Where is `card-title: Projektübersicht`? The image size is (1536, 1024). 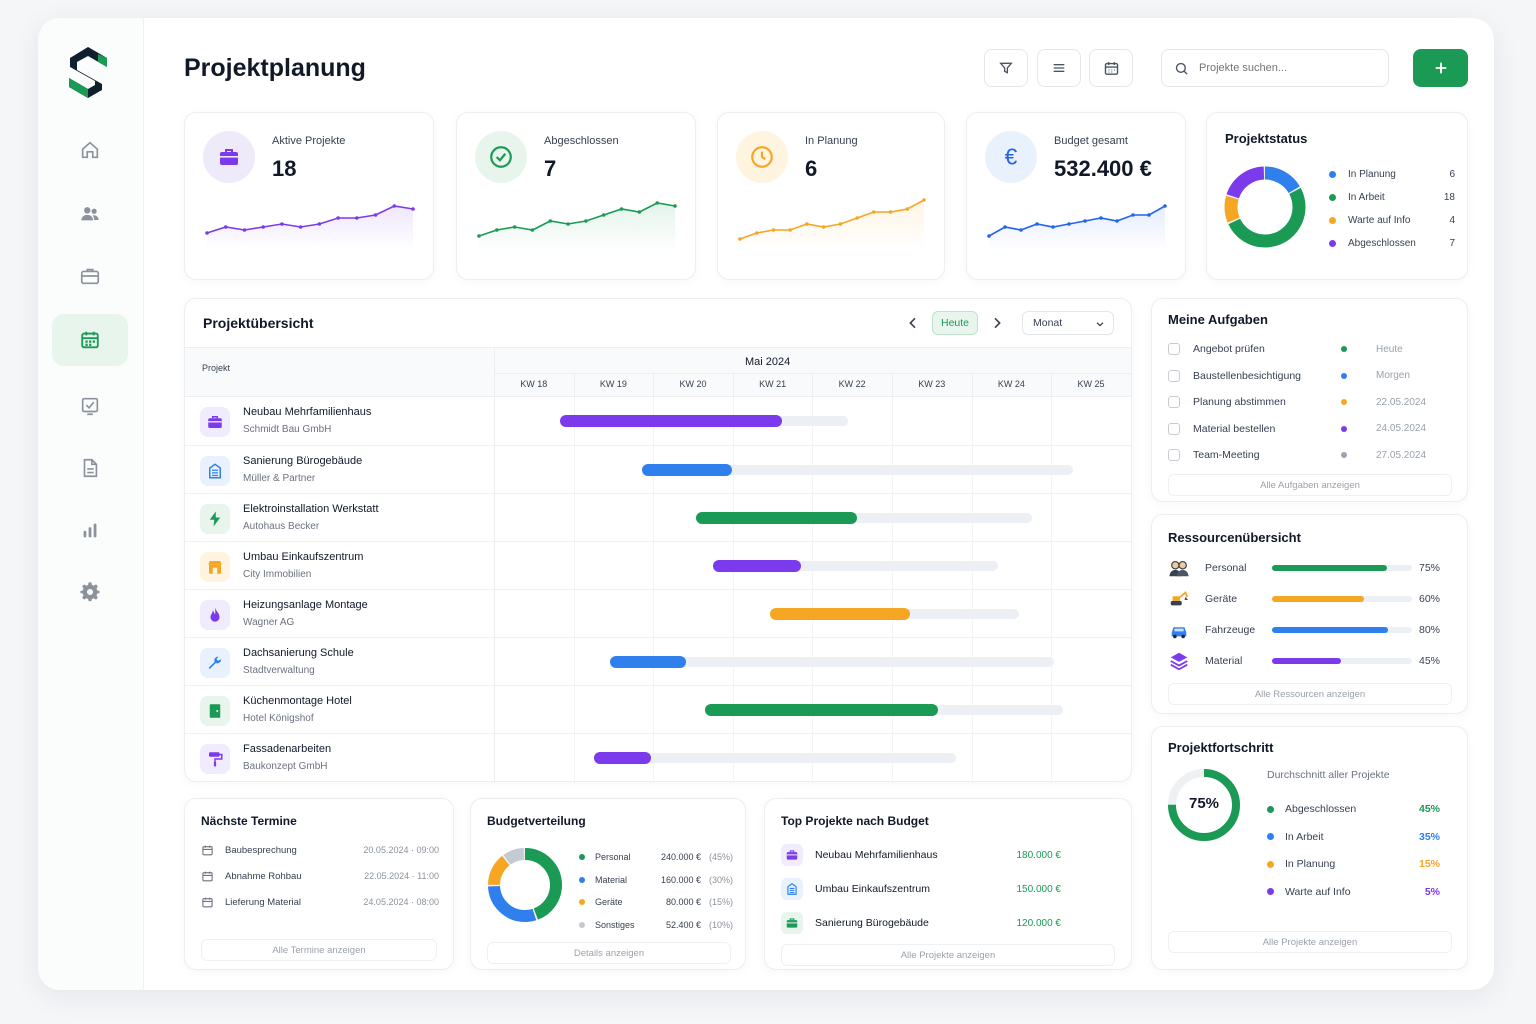 card-title: Projektübersicht is located at coordinates (258, 323).